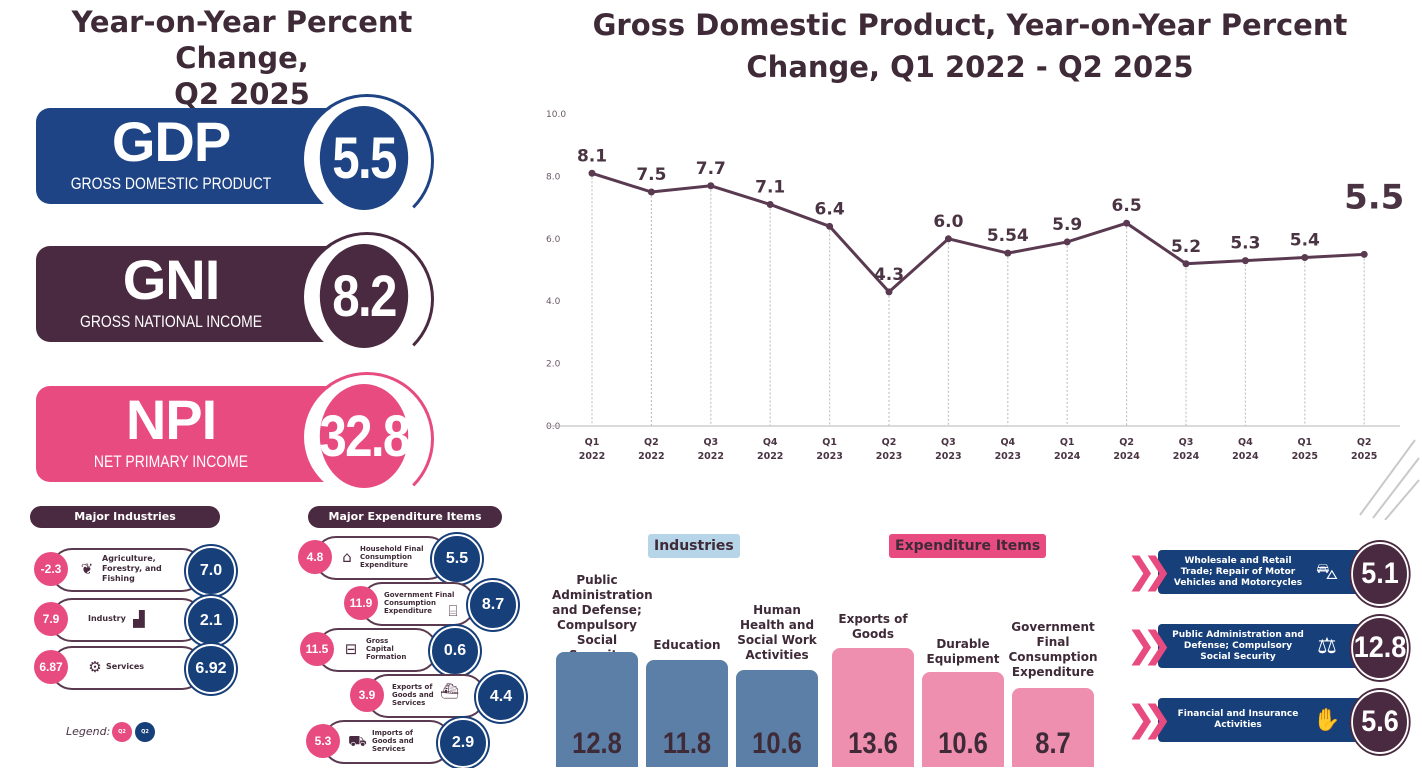 The image size is (1422, 768). What do you see at coordinates (777, 632) in the screenshot?
I see `sector-bar-label: Human Health and Social Work Activities` at bounding box center [777, 632].